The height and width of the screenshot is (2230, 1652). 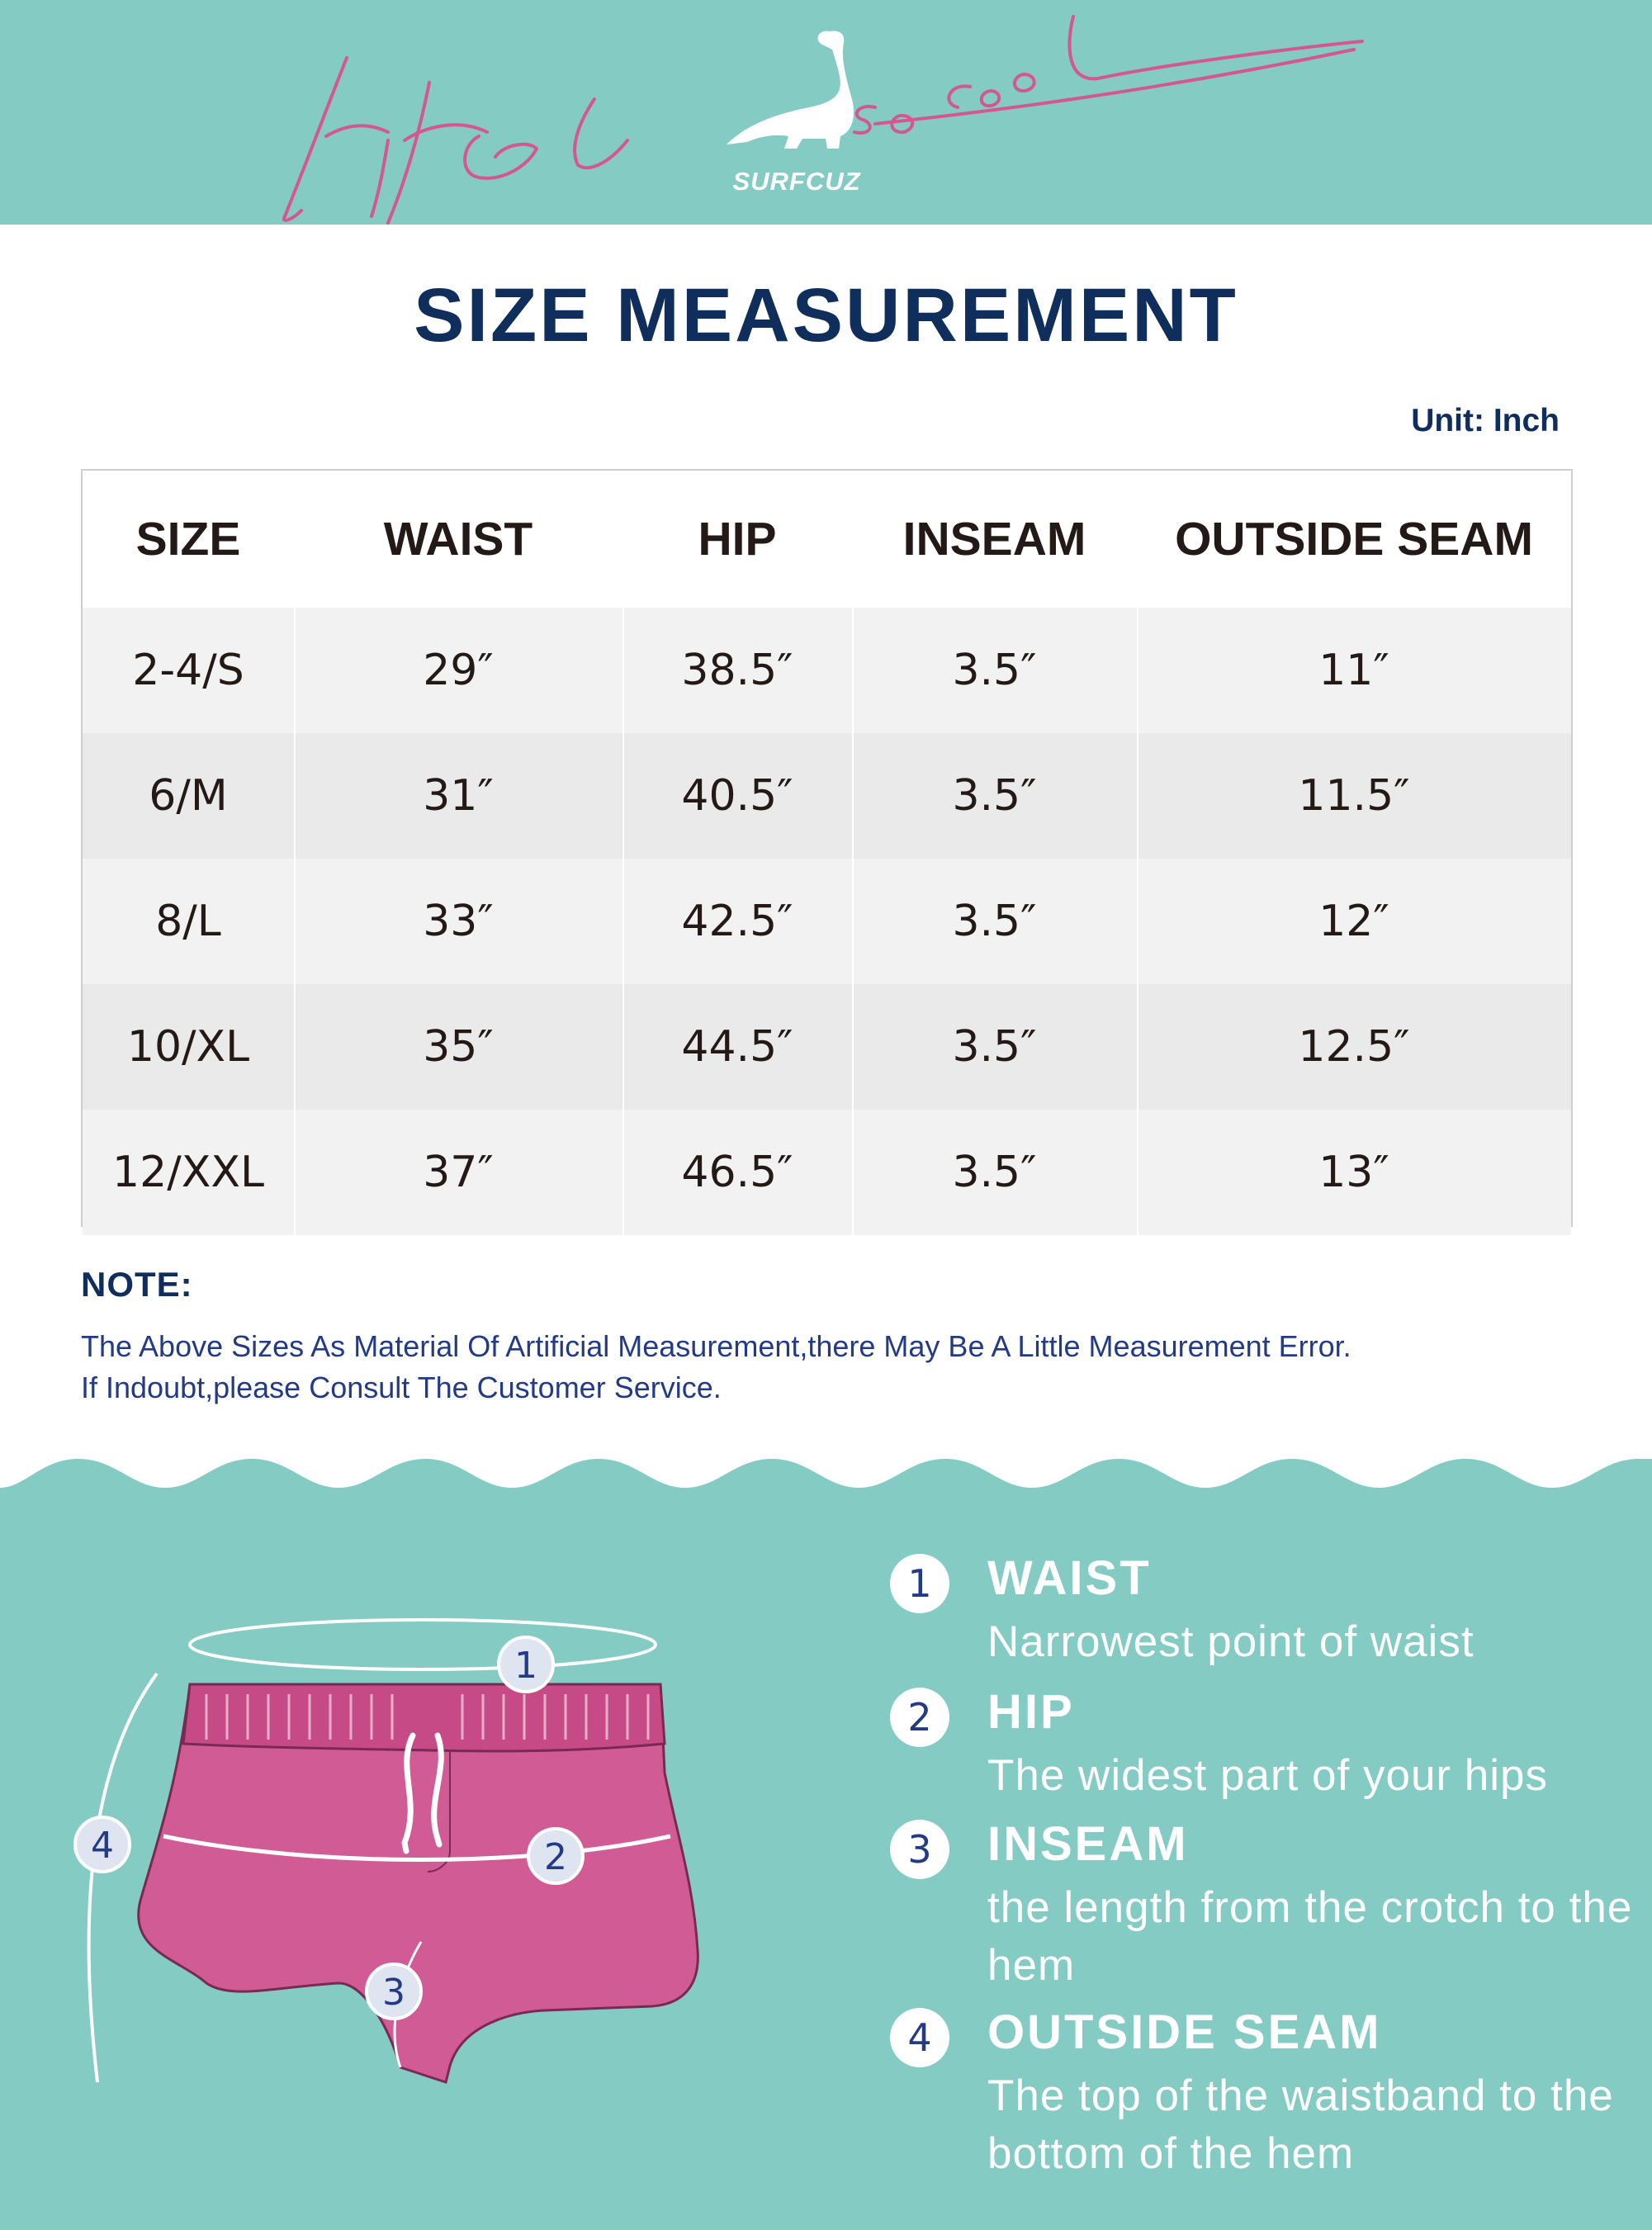 What do you see at coordinates (1184, 2032) in the screenshot?
I see `legend-title: OUTSIDE SEAM` at bounding box center [1184, 2032].